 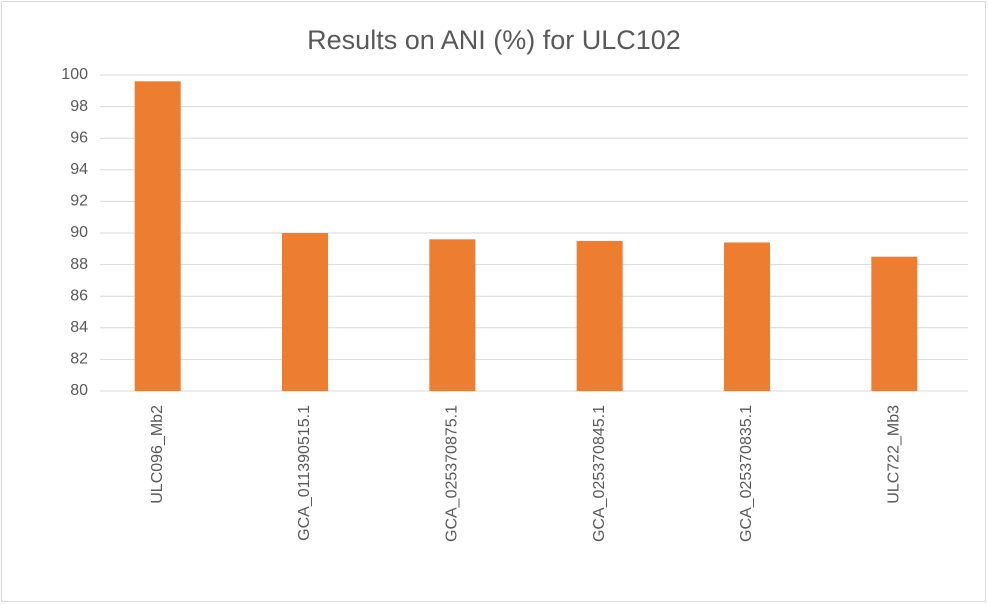 What do you see at coordinates (746, 473) in the screenshot?
I see `x-tick-label: GCA_025370835.1` at bounding box center [746, 473].